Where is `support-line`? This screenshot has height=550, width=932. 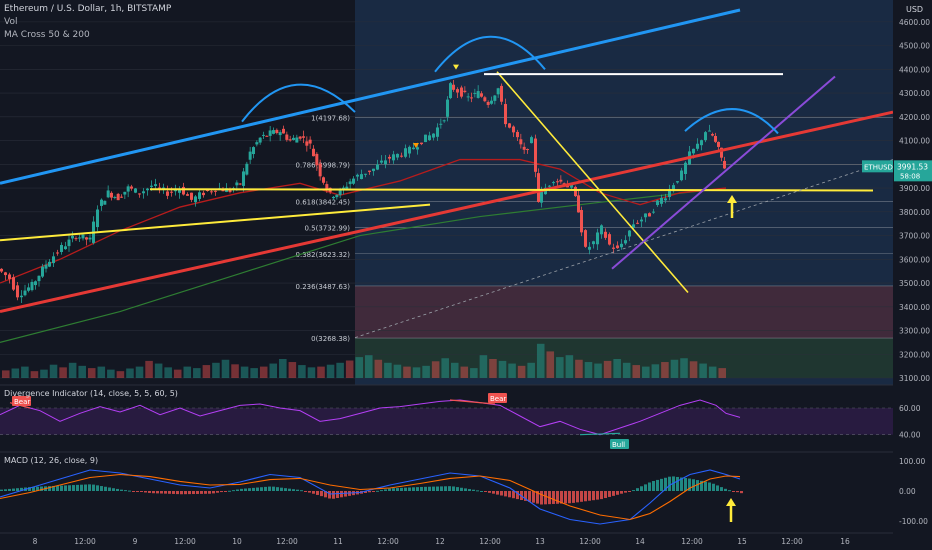
support-line is located at coordinates (511, 190).